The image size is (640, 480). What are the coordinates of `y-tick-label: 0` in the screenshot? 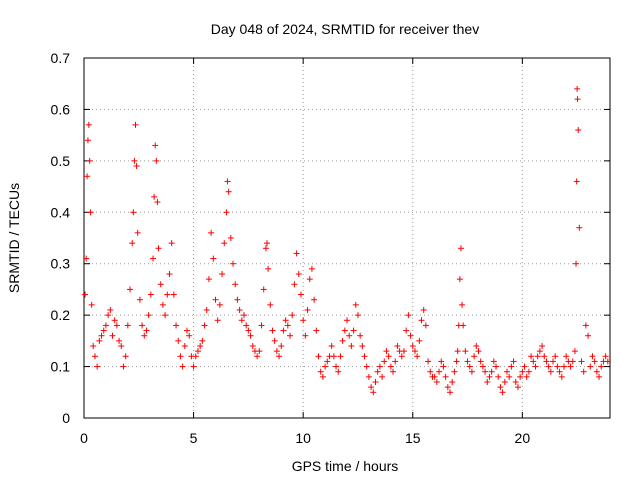 It's located at (66, 418).